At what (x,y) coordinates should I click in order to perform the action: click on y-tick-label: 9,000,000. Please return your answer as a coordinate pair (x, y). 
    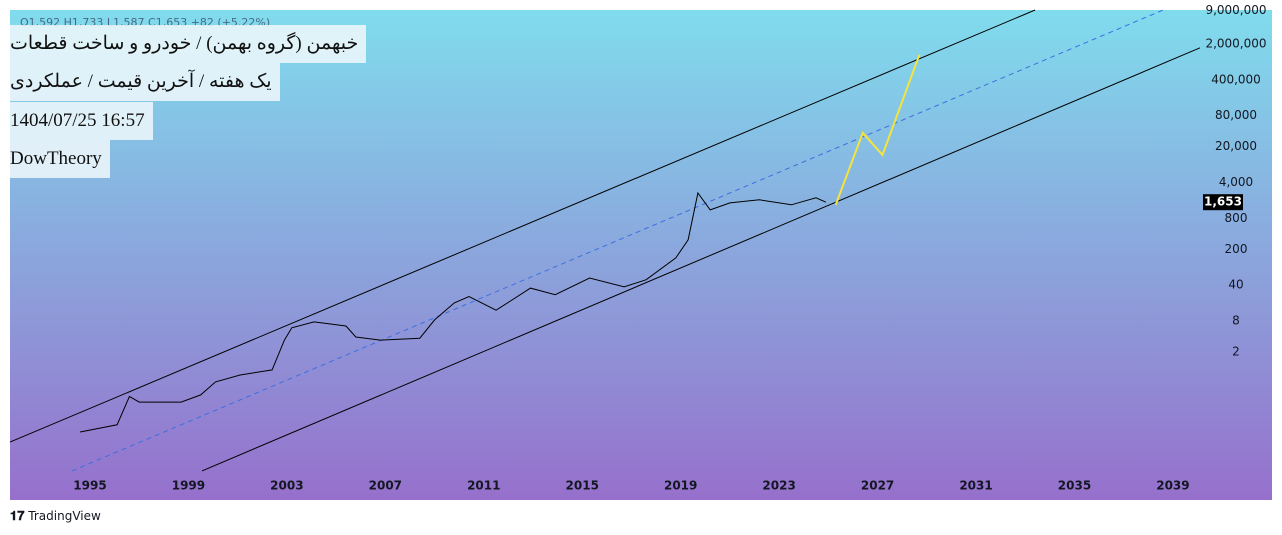
    Looking at the image, I should click on (1235, 10).